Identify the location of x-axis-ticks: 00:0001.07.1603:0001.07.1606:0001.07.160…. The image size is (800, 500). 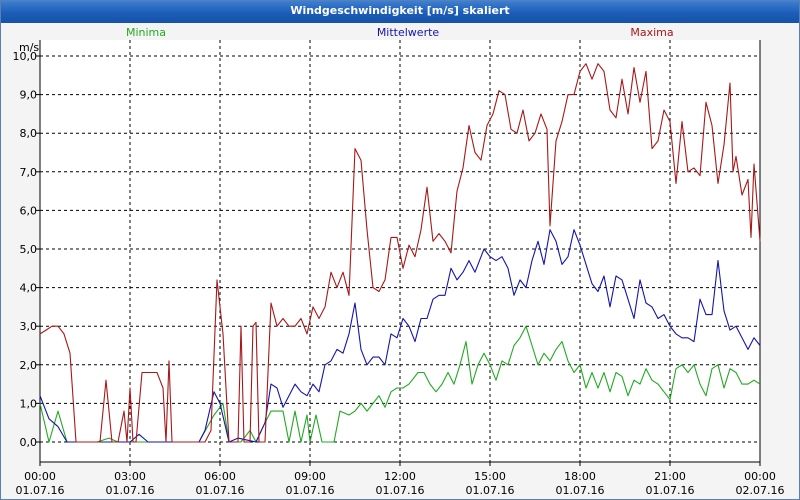
(400, 479).